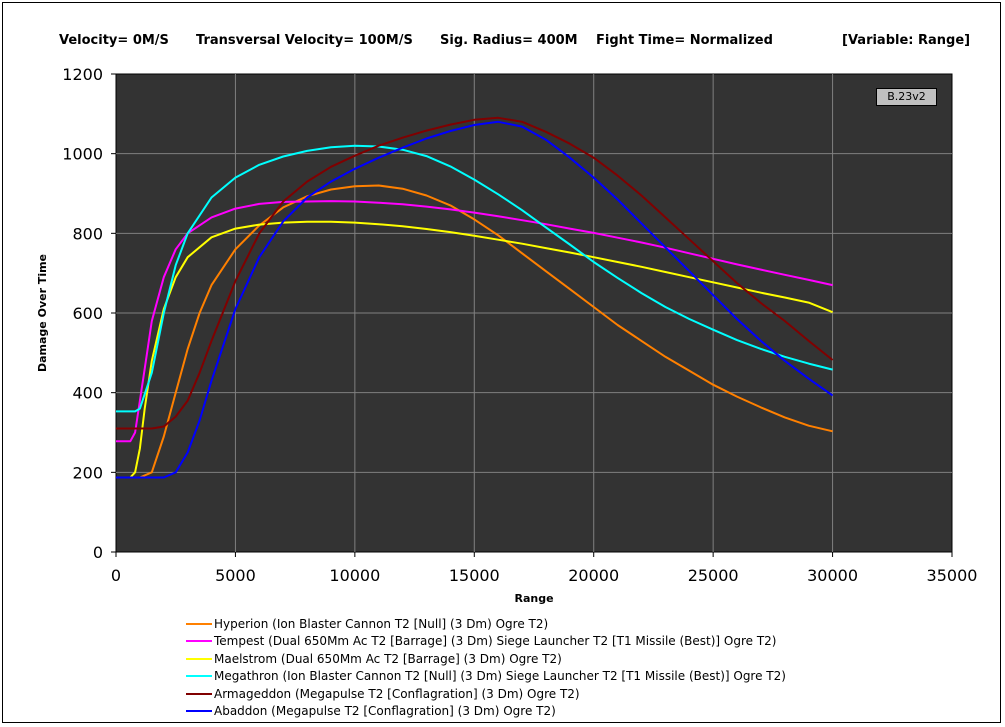 This screenshot has height=727, width=1005. I want to click on y-axis-ticks: 0 200 400 600 800 1000 1200, so click(89, 313).